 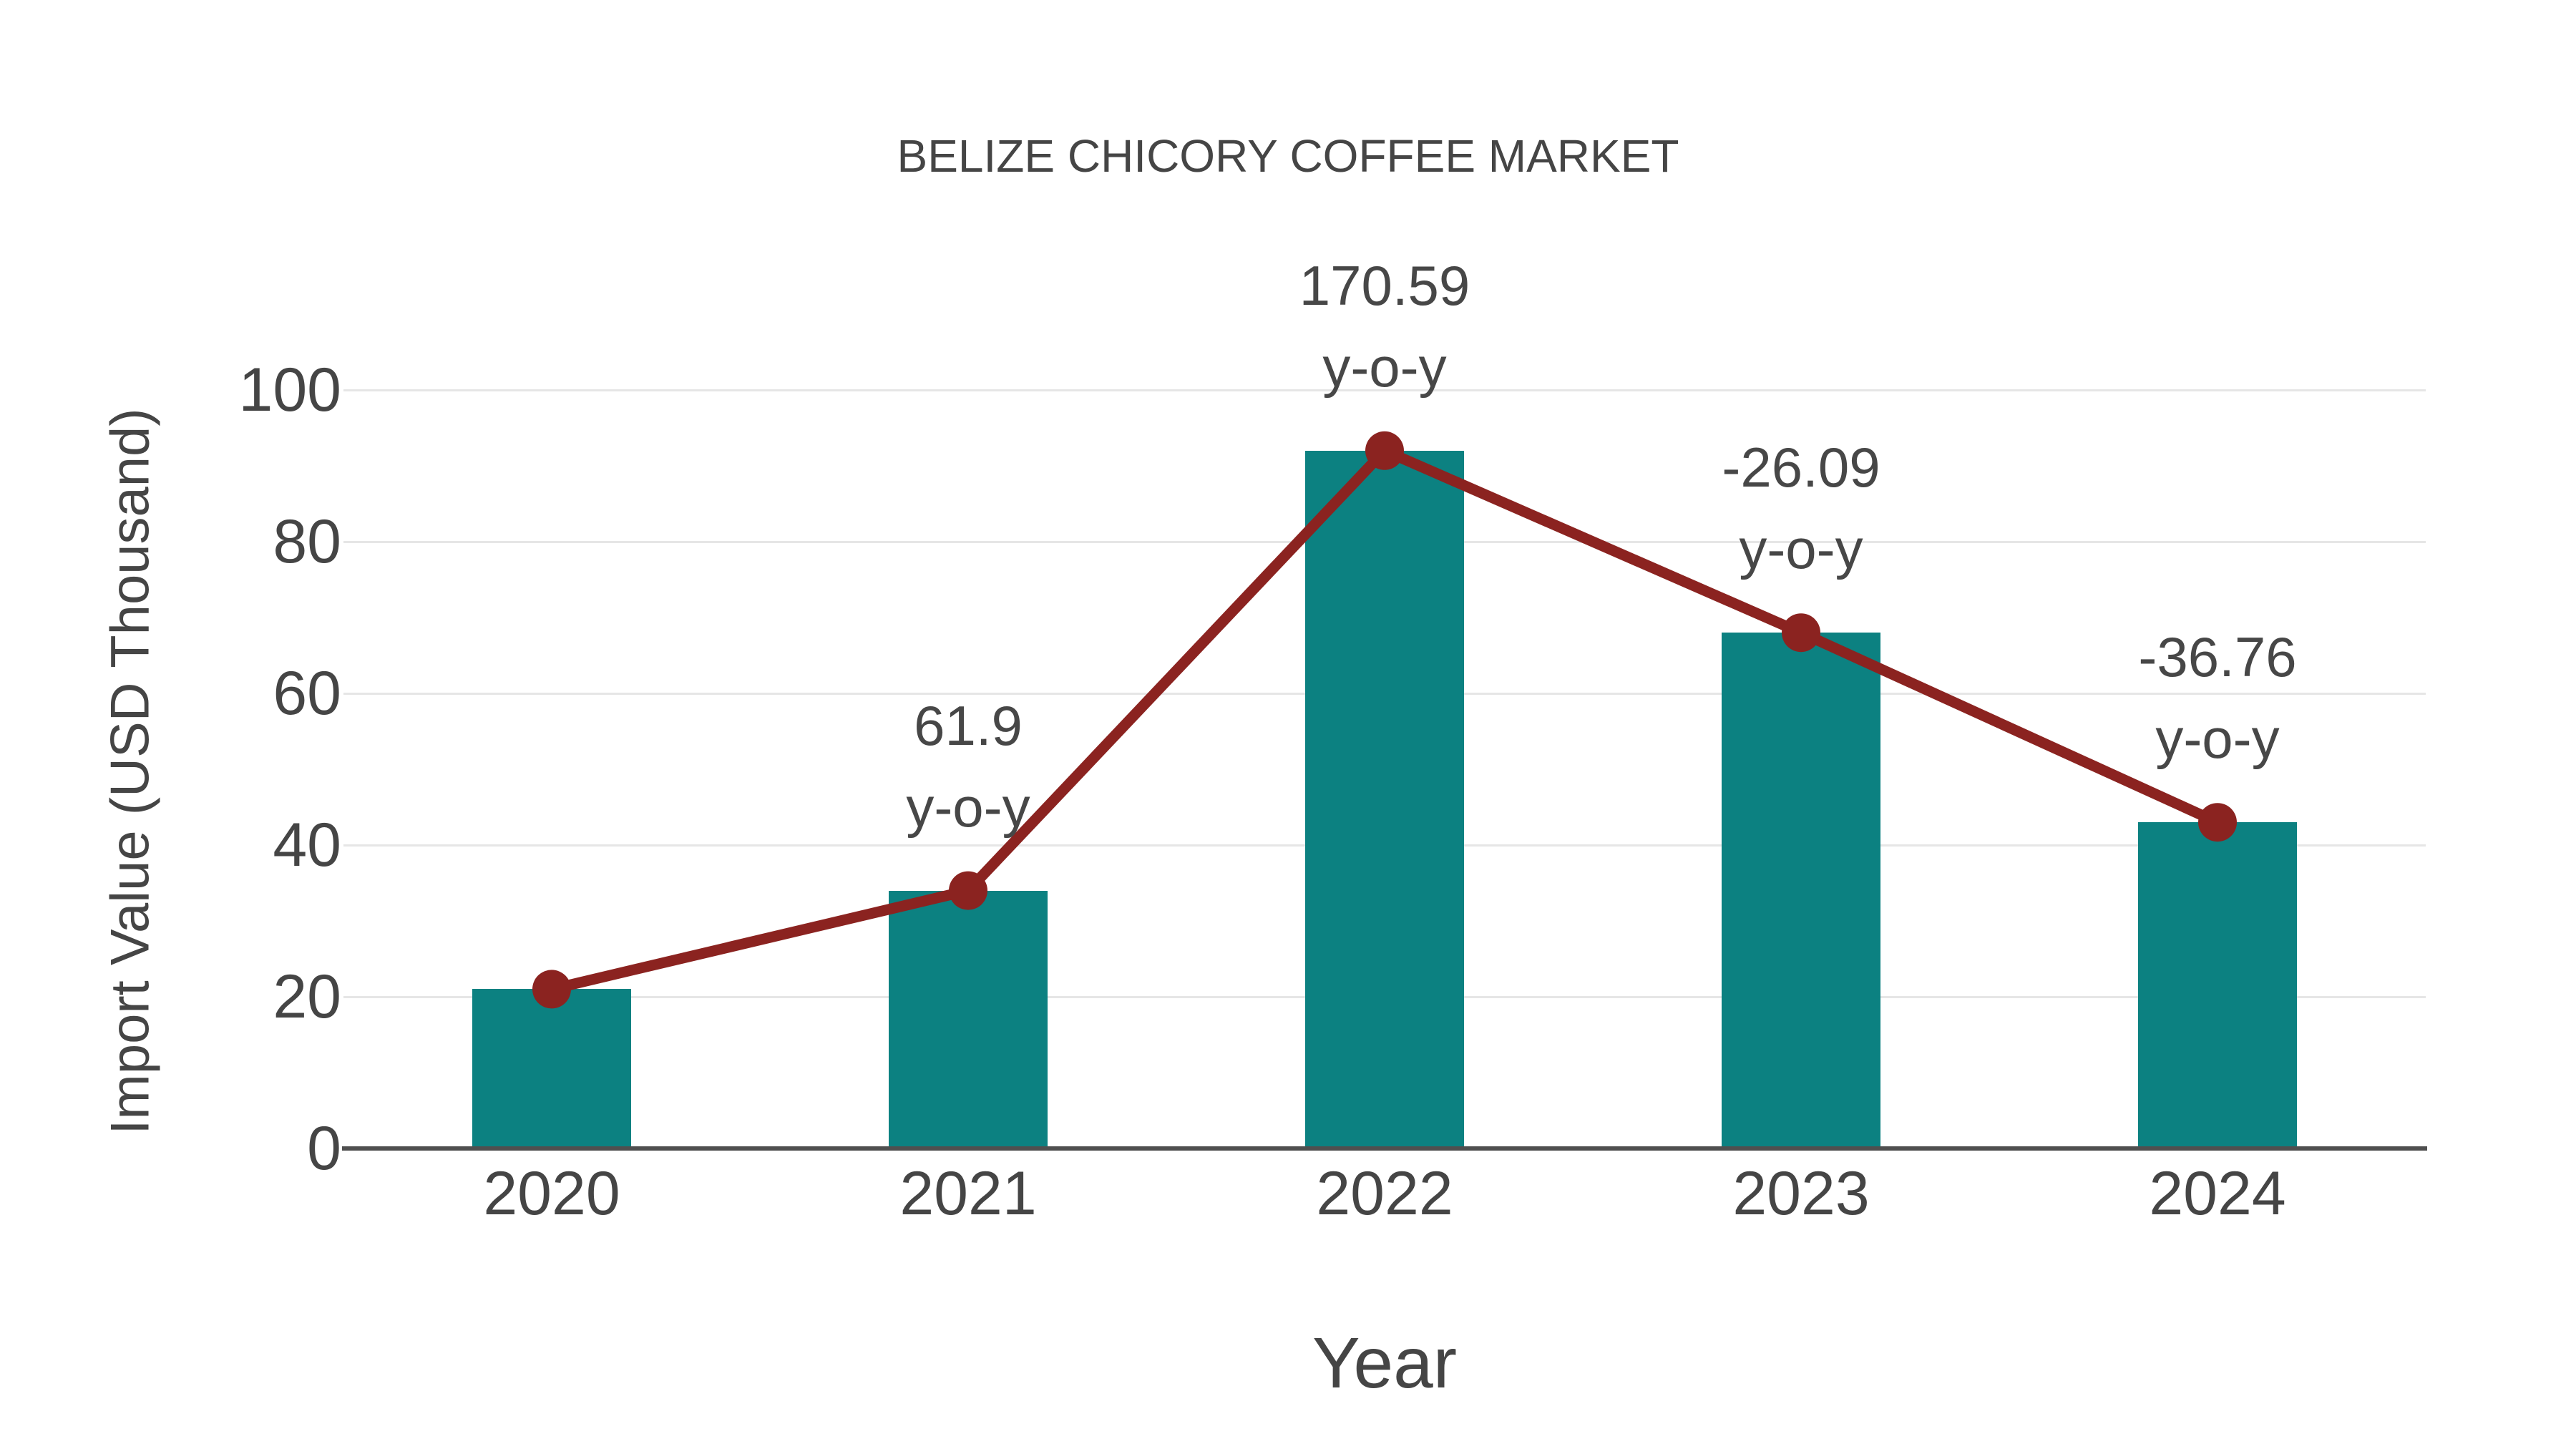 What do you see at coordinates (324, 1148) in the screenshot?
I see `y-tick-label-0: 0` at bounding box center [324, 1148].